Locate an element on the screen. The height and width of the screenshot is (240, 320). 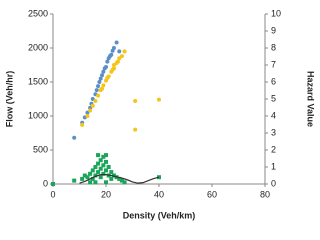
y-tick-label: 500 is located at coordinates (40, 149).